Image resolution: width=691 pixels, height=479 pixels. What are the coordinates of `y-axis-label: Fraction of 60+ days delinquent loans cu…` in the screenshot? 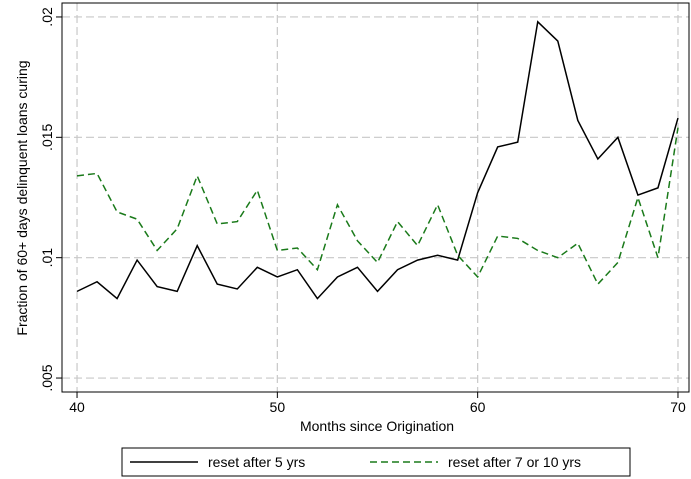 It's located at (22, 197).